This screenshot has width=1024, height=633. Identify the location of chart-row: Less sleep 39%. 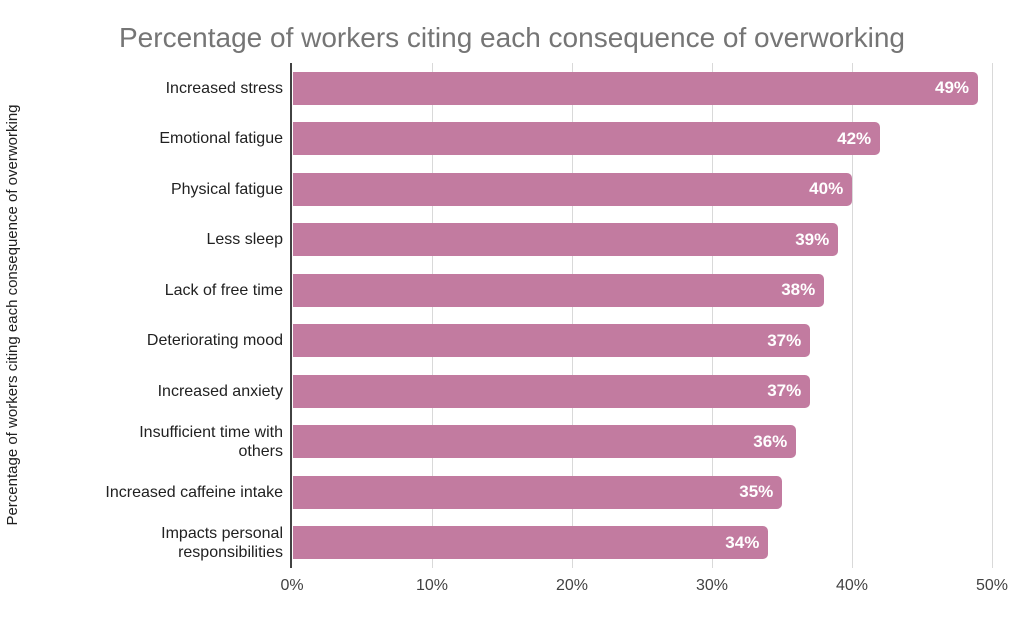
(496, 240).